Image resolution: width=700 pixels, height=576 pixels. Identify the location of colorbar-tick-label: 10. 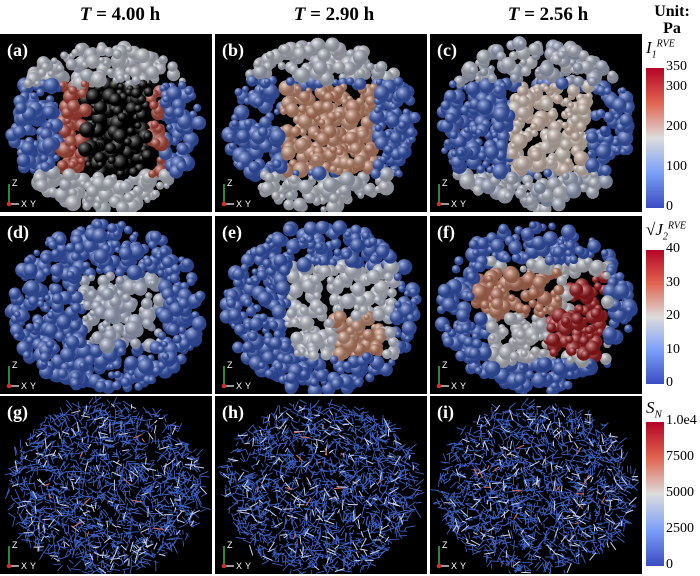
(673, 349).